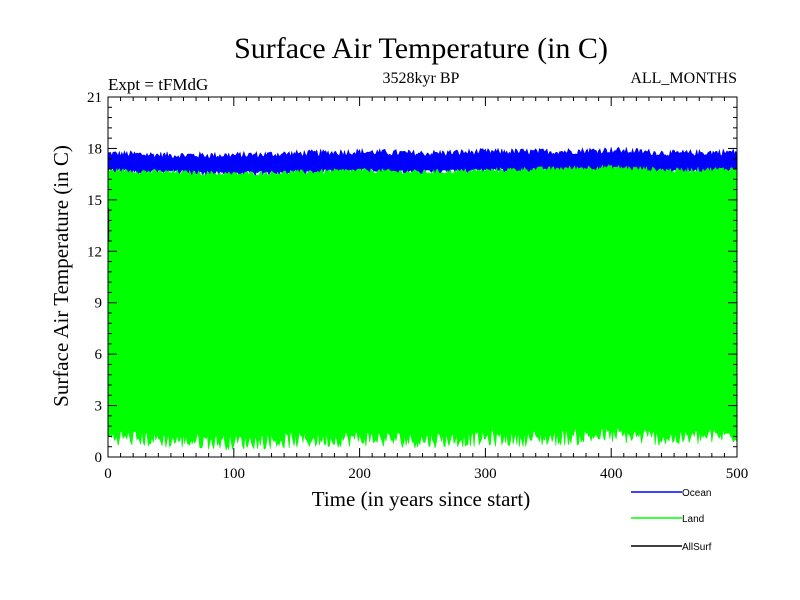 The width and height of the screenshot is (800, 600). What do you see at coordinates (667, 519) in the screenshot?
I see `legend-item-land: Land` at bounding box center [667, 519].